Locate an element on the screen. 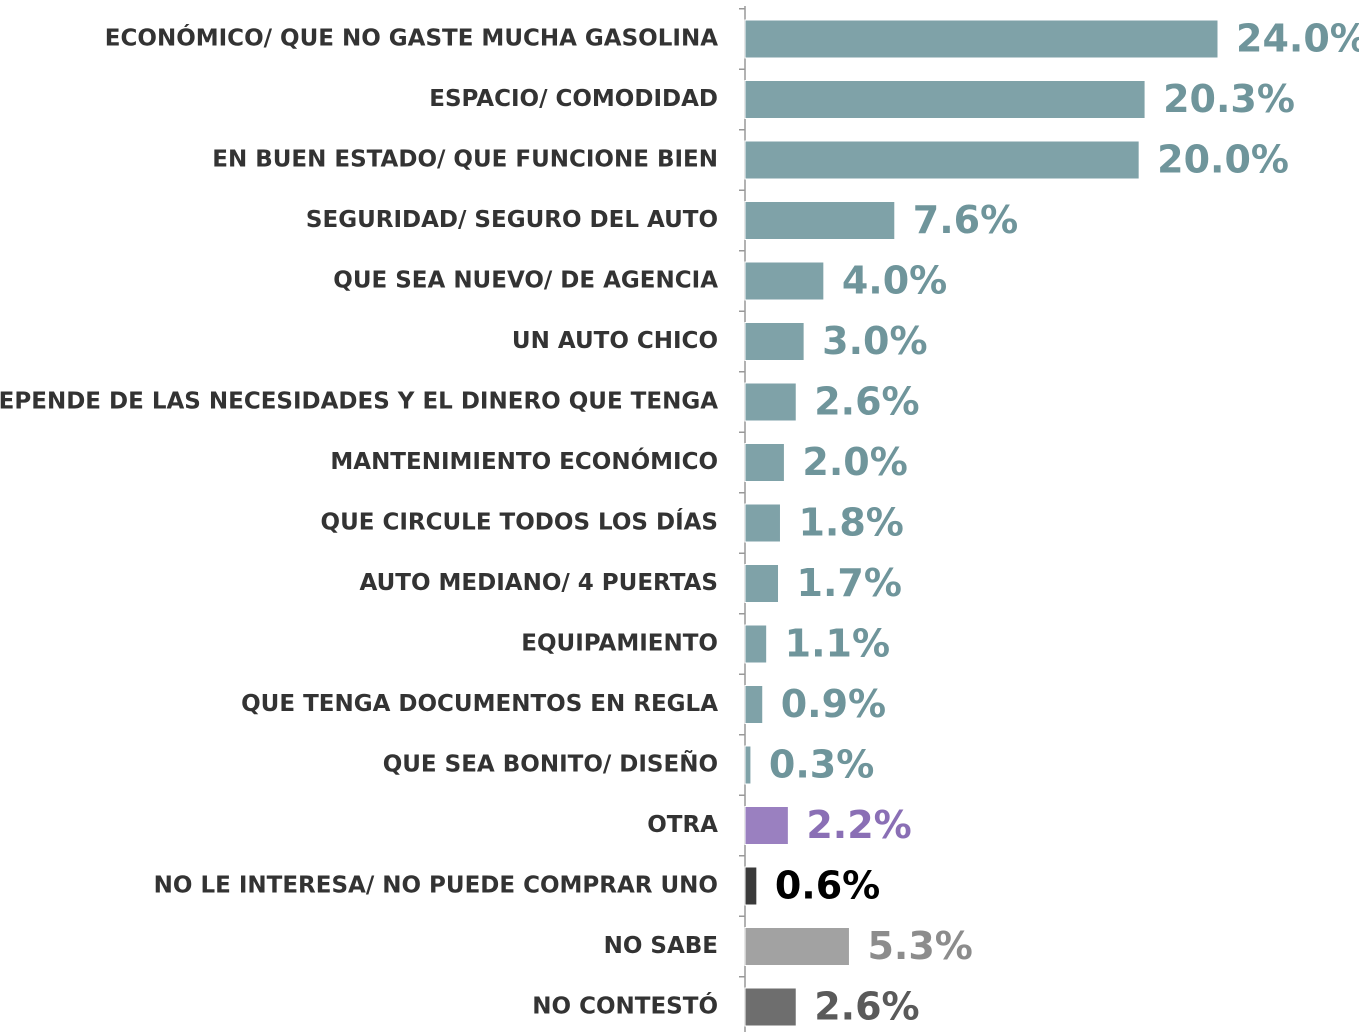 The height and width of the screenshot is (1032, 1359). category-label: ECONÓMICO/ QUE NO GASTE MUCHA GASOLINA is located at coordinates (411, 38).